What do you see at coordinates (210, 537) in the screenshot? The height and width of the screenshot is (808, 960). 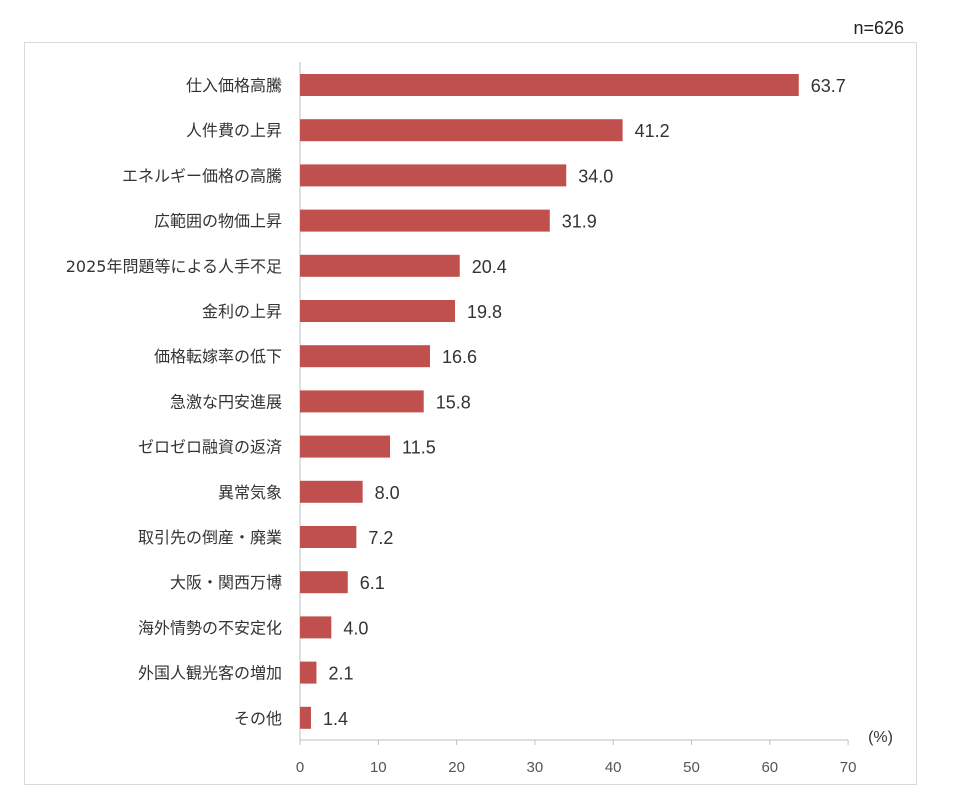 I see `category-label: 取引先の倒産・廃業` at bounding box center [210, 537].